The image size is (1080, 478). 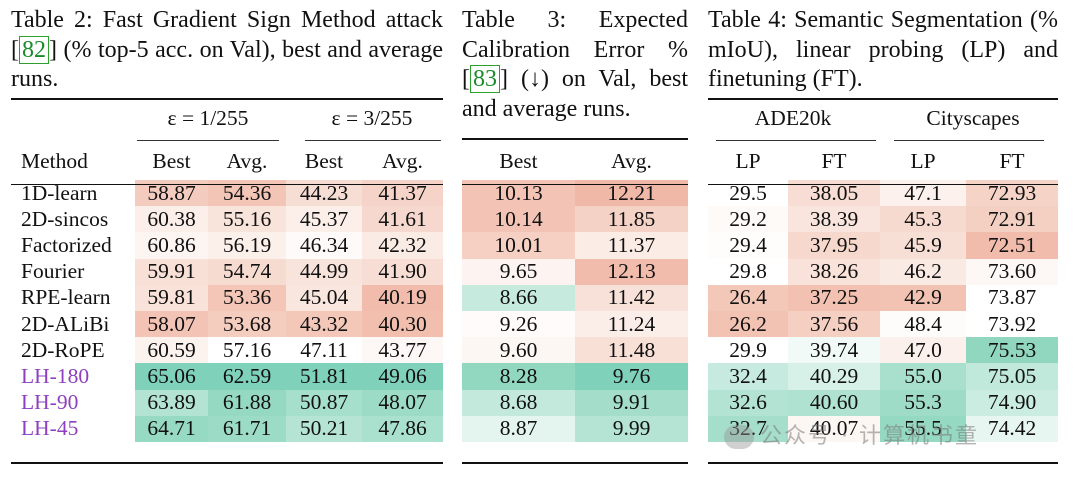 I want to click on column-header-ft: FT, so click(x=1012, y=160).